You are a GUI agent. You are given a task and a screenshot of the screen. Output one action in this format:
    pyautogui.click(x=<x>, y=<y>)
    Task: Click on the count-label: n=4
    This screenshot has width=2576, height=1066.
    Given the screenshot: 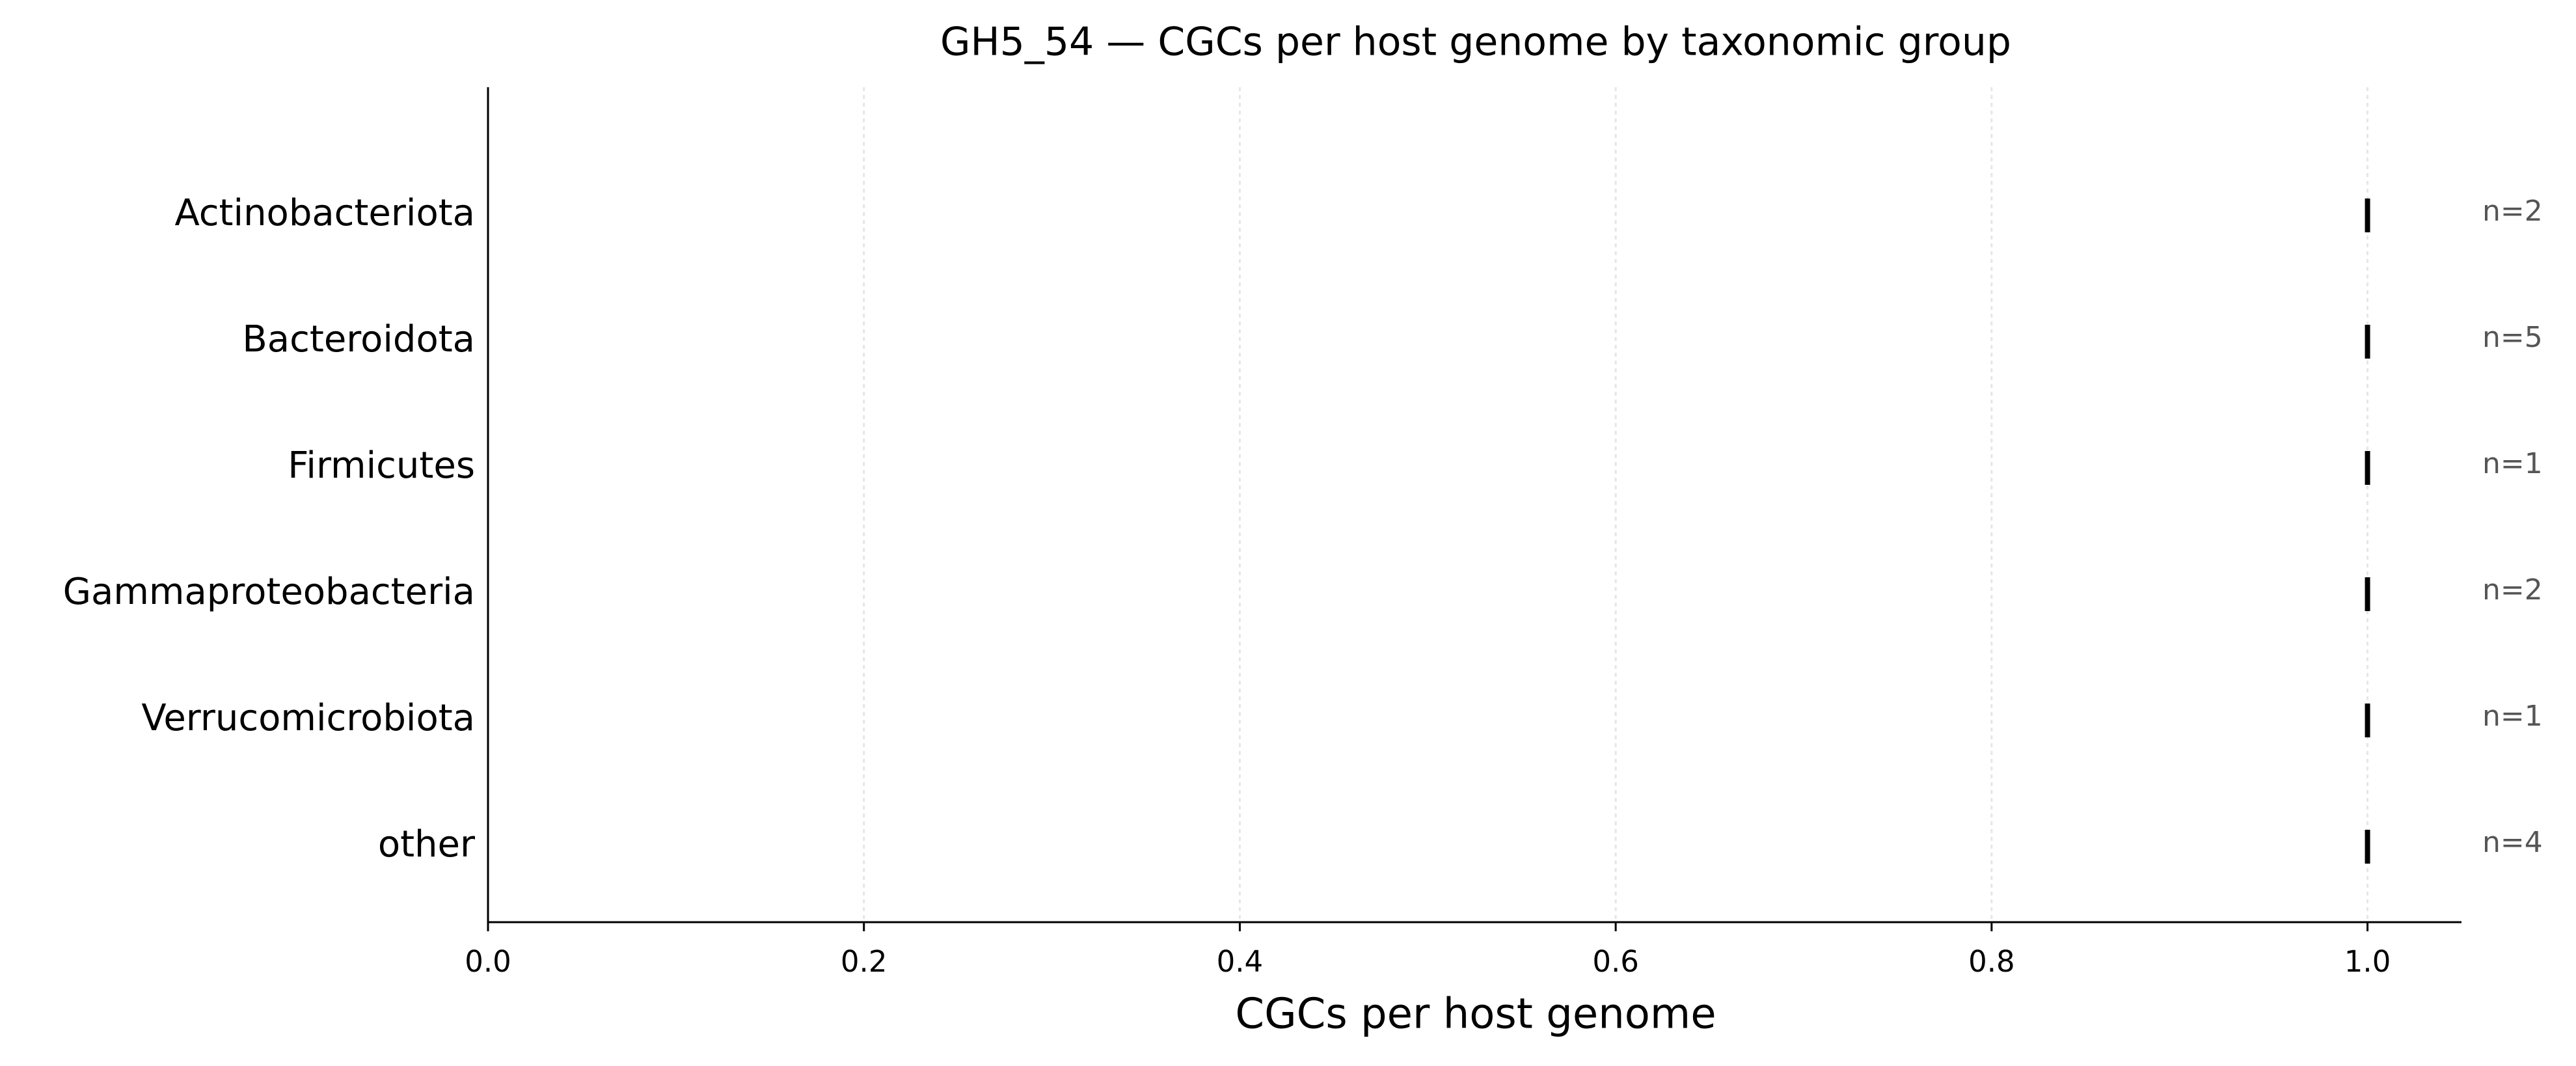 What is the action you would take?
    pyautogui.click(x=2512, y=842)
    